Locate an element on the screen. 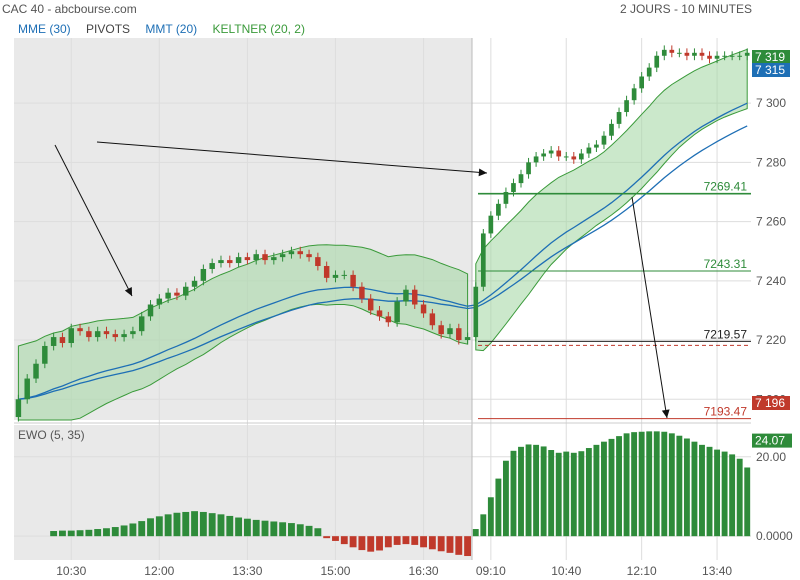 The image size is (800, 580). last-price-text: 7 319 is located at coordinates (770, 57).